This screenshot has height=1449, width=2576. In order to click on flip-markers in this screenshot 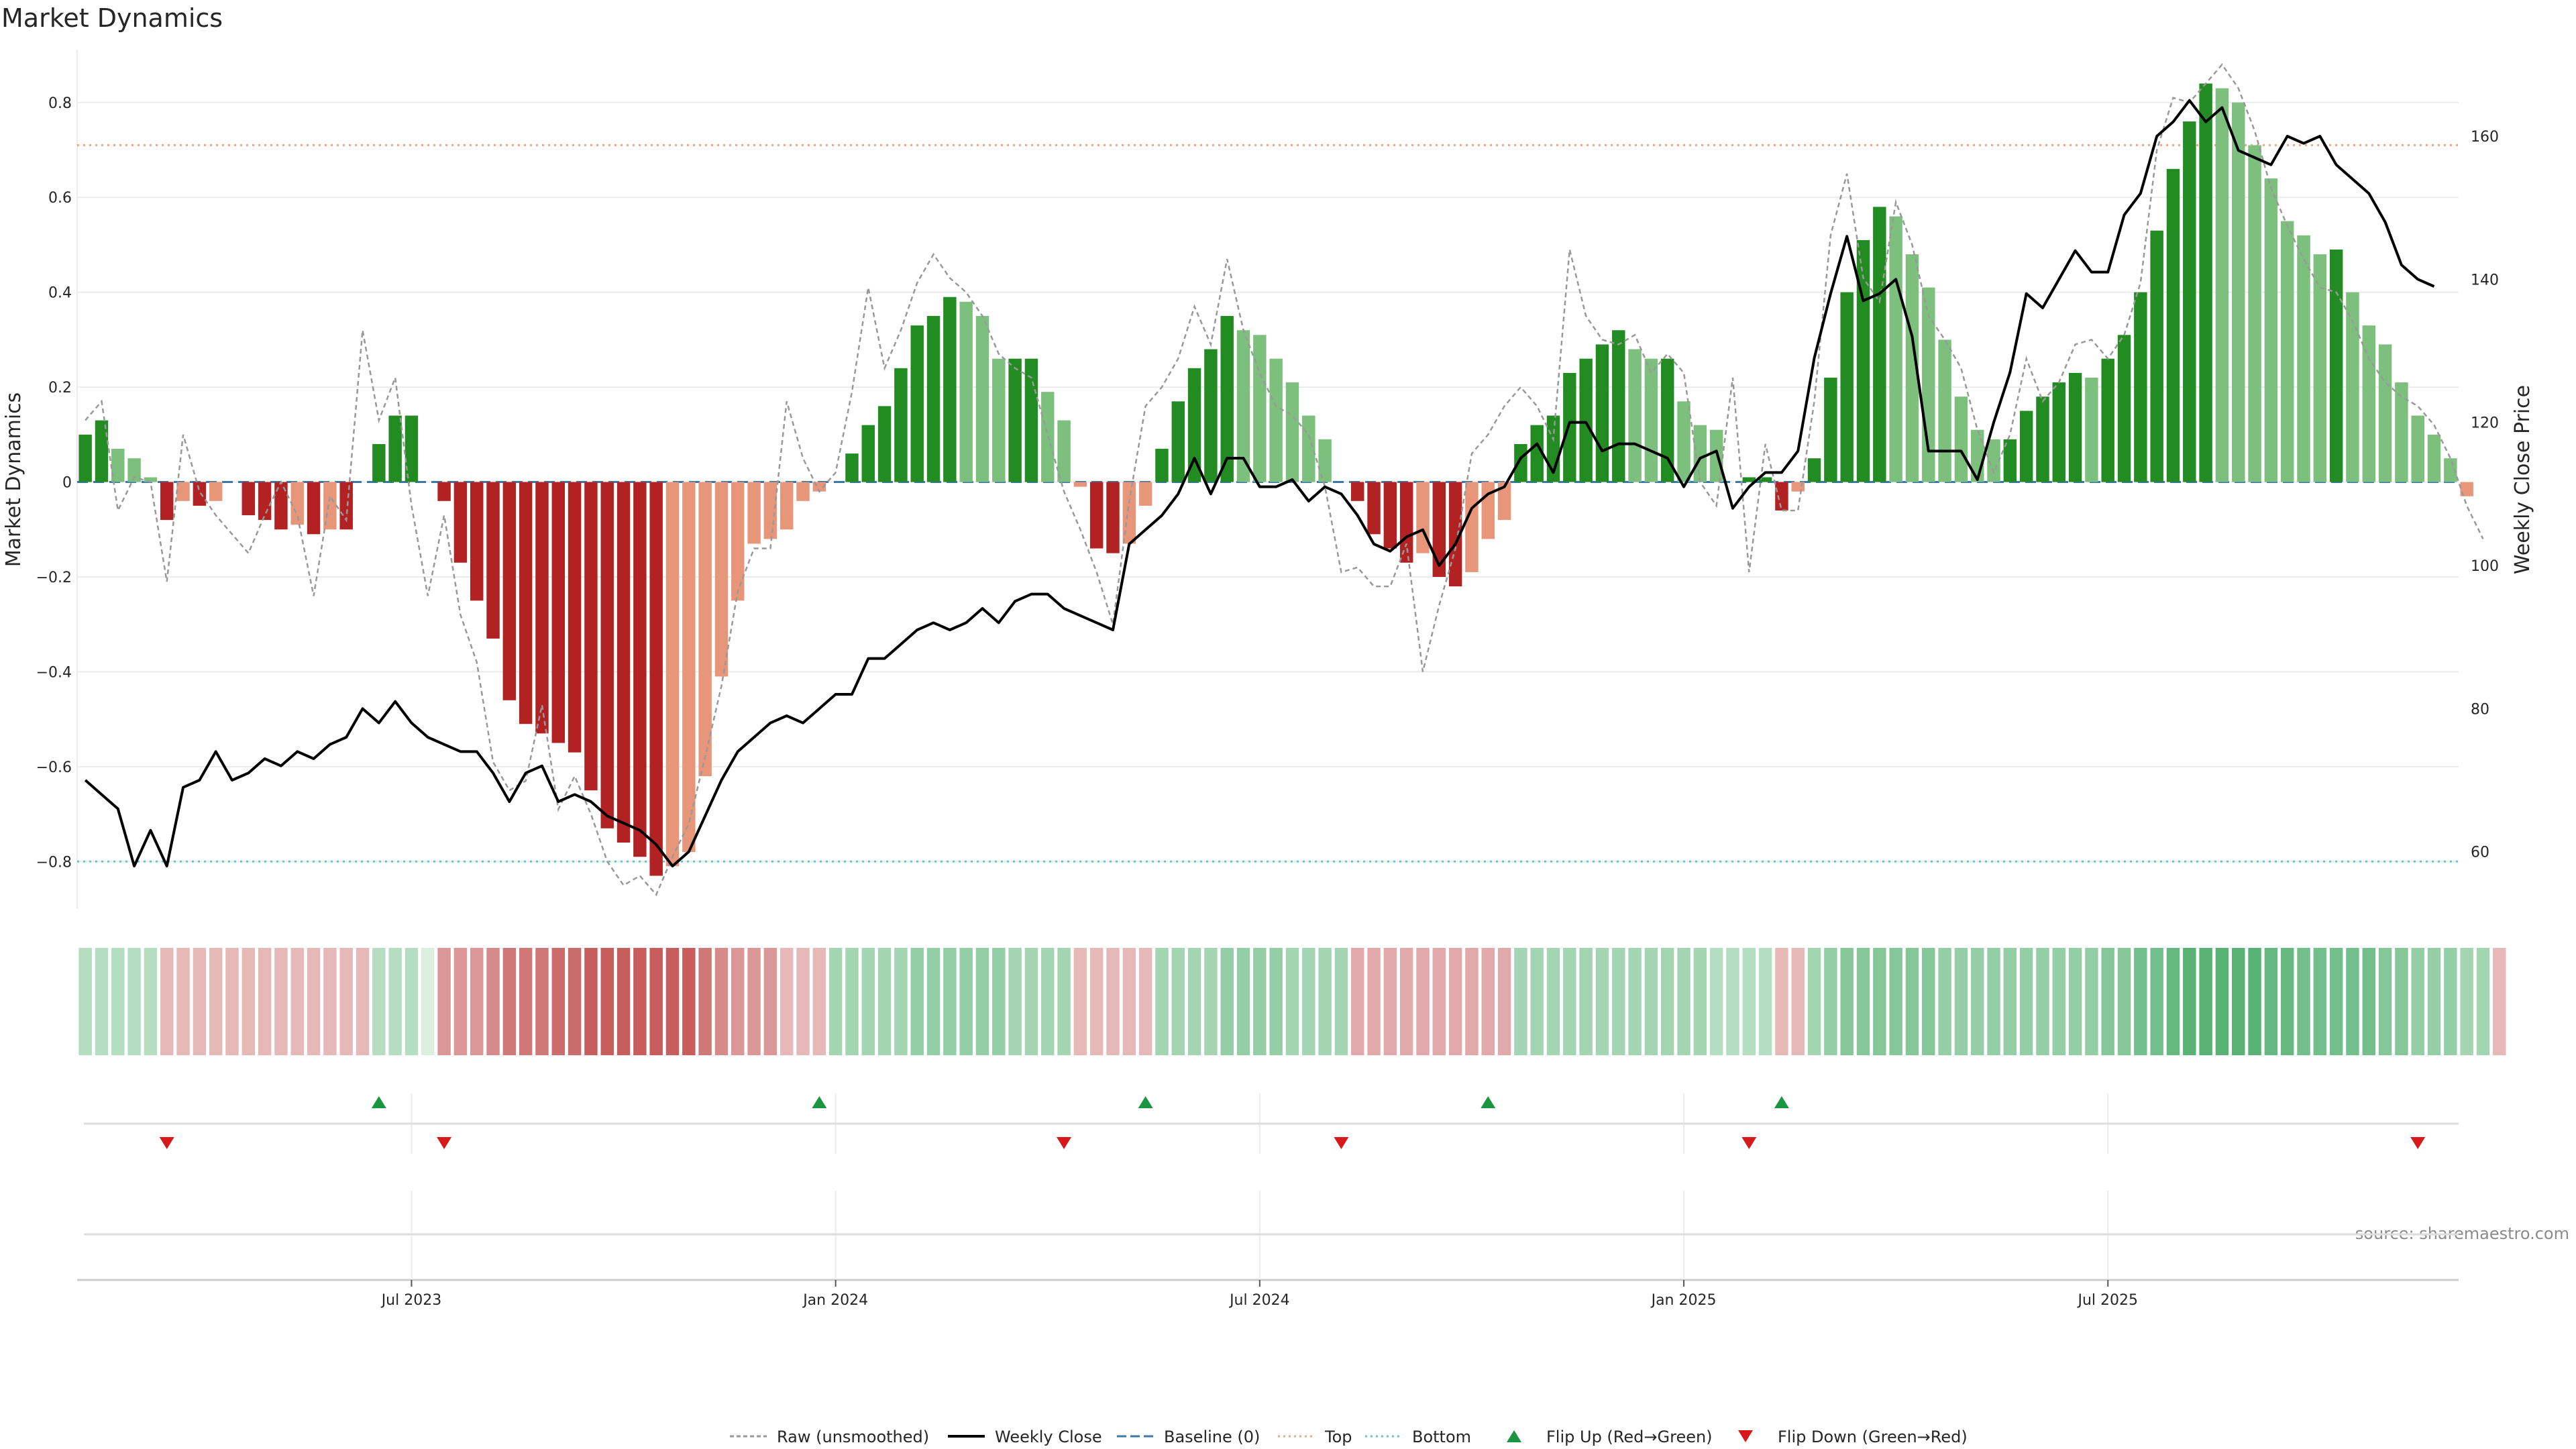, I will do `click(1271, 1123)`.